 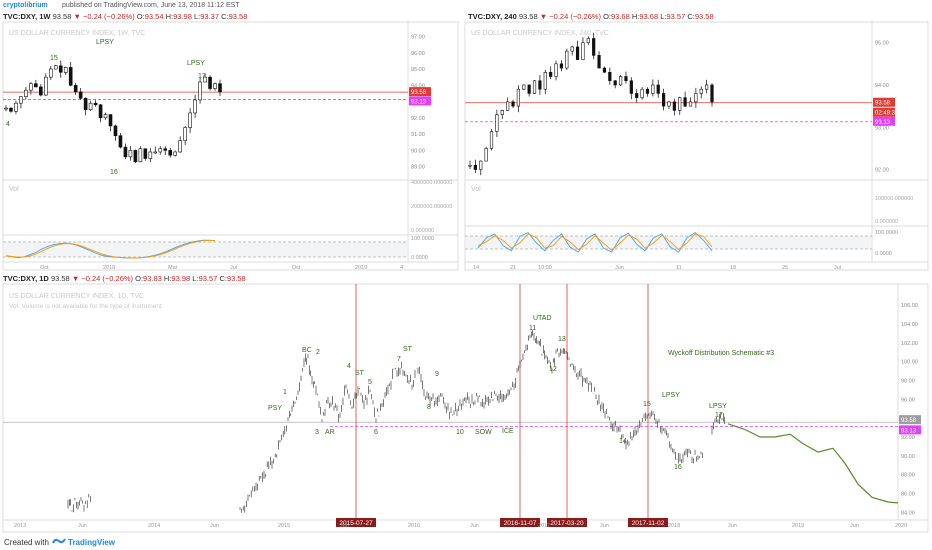 I want to click on daily-dashed-tag: 93.13, so click(x=909, y=431).